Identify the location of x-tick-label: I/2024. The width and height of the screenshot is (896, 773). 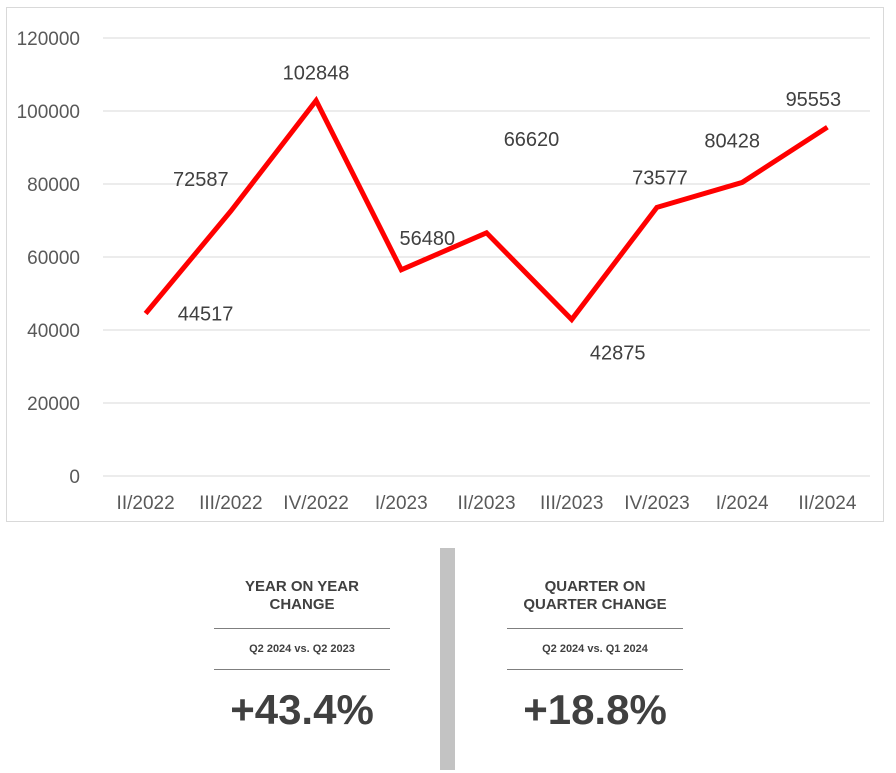
(742, 503).